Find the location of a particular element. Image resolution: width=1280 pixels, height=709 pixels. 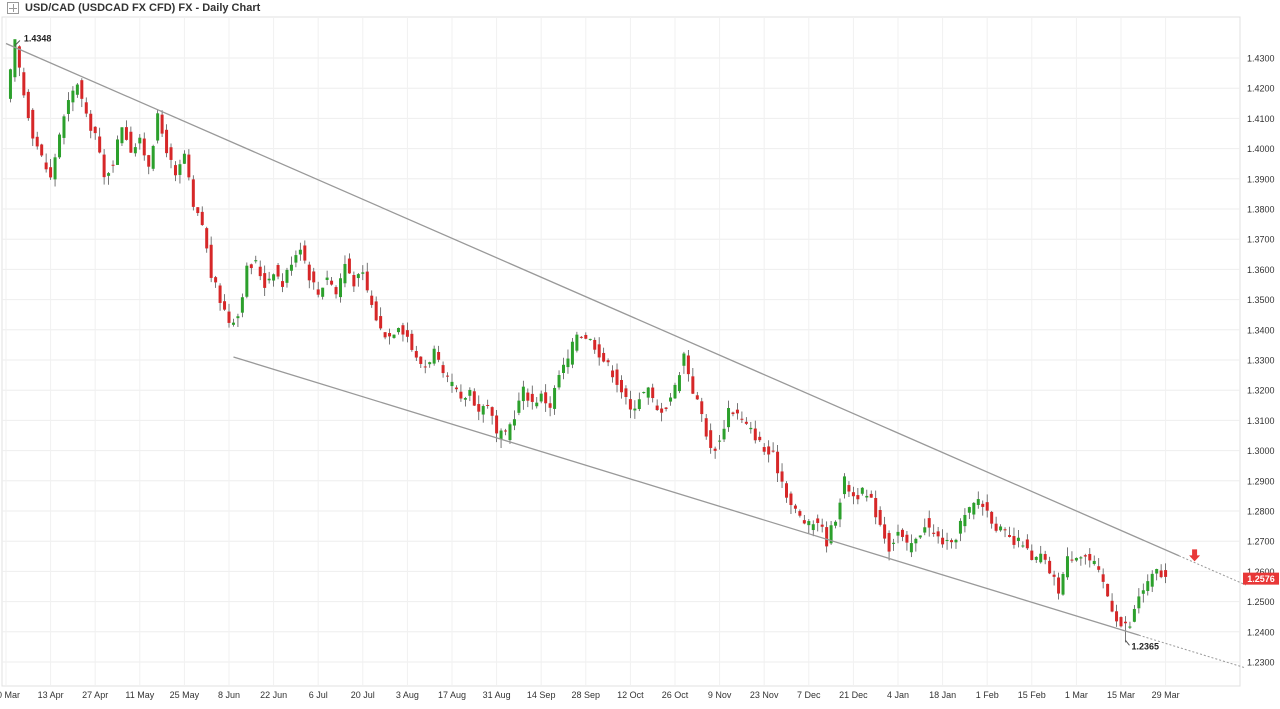

price-tag is located at coordinates (1261, 578).